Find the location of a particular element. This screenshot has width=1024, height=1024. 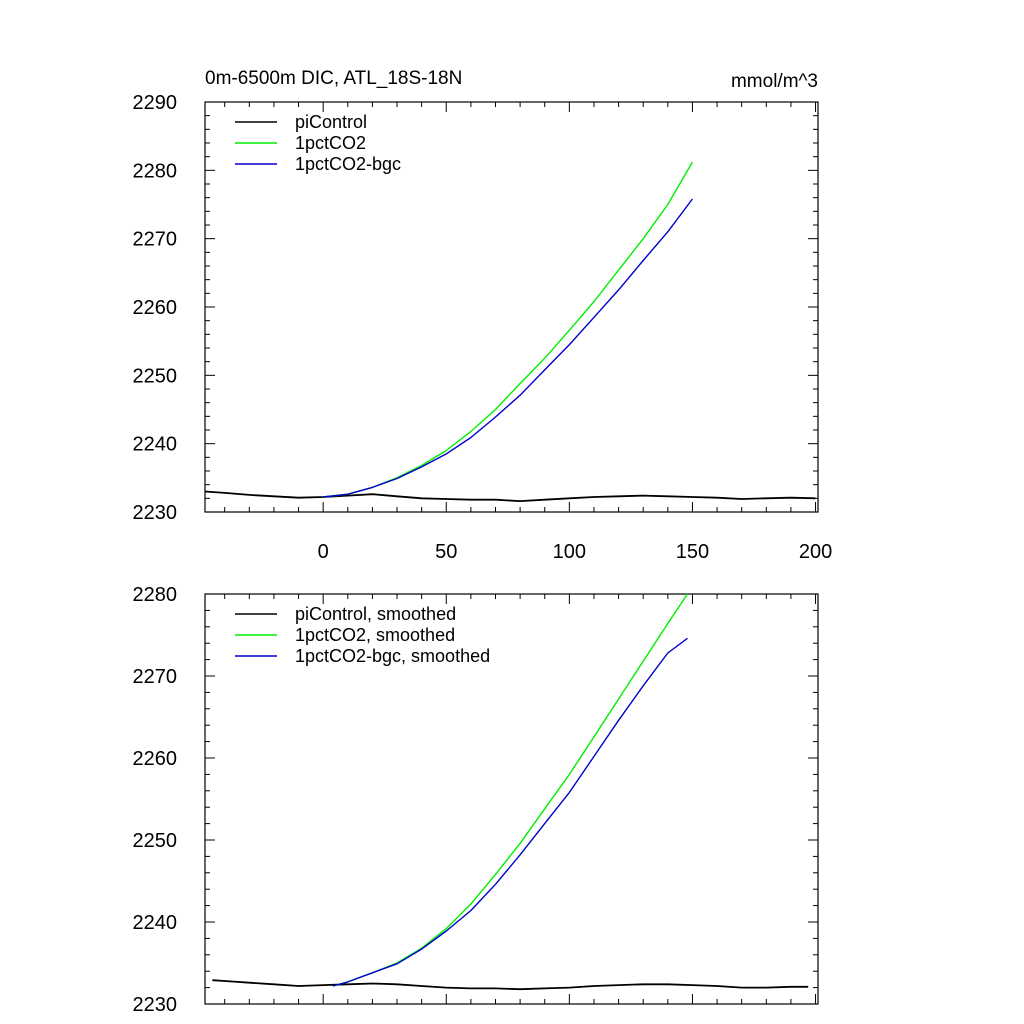

top-x-tick-label: 100 is located at coordinates (569, 552).